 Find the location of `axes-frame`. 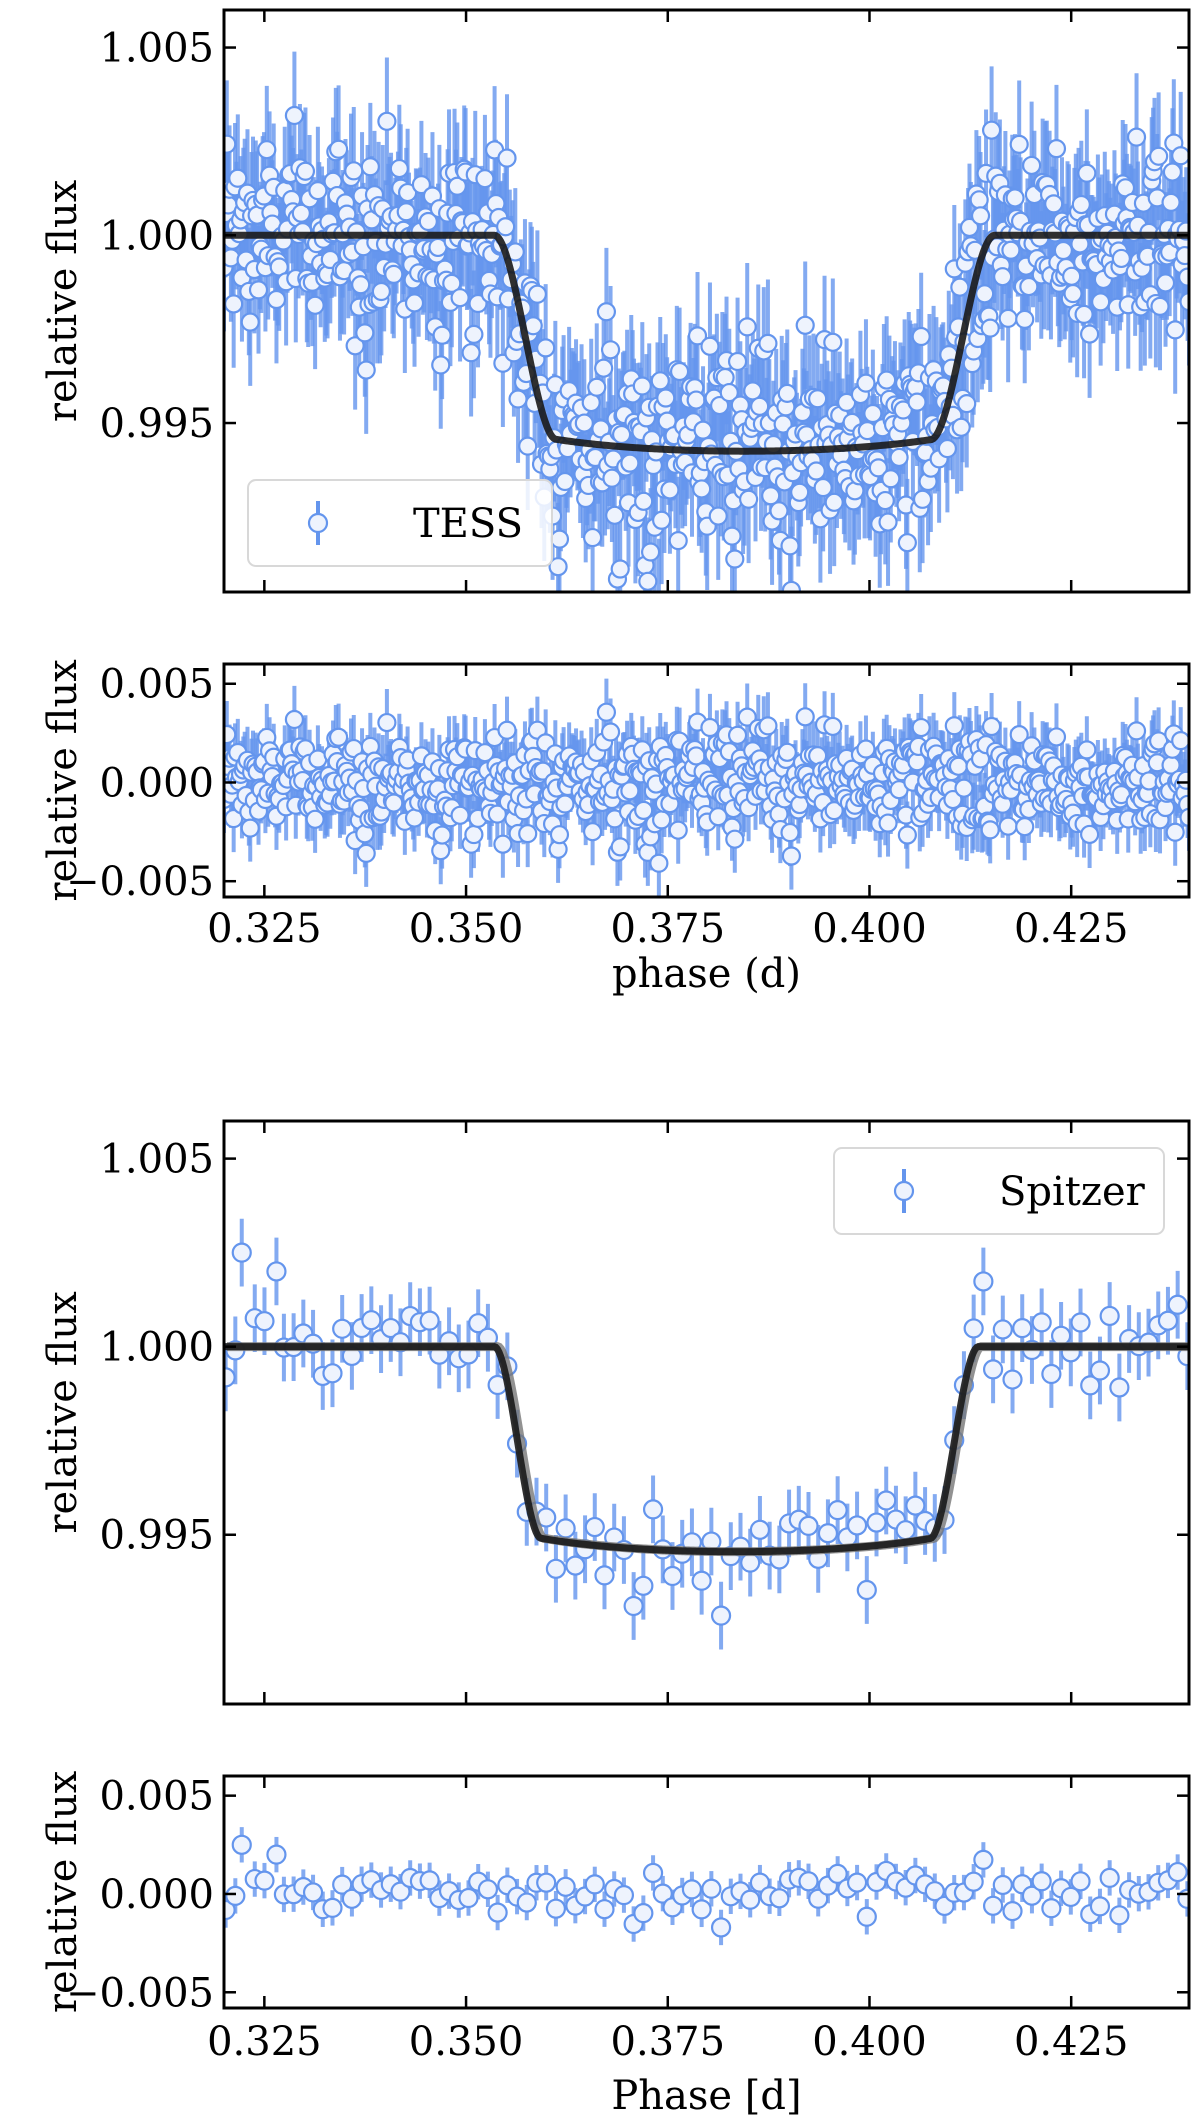

axes-frame is located at coordinates (706, 1892).